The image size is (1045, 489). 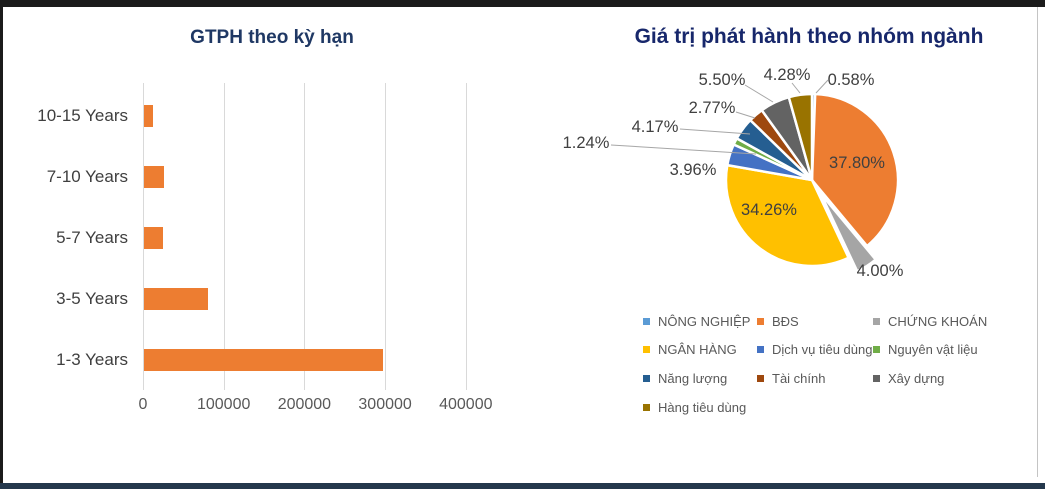 I want to click on x-axis-tick-label: 100000, so click(x=223, y=404).